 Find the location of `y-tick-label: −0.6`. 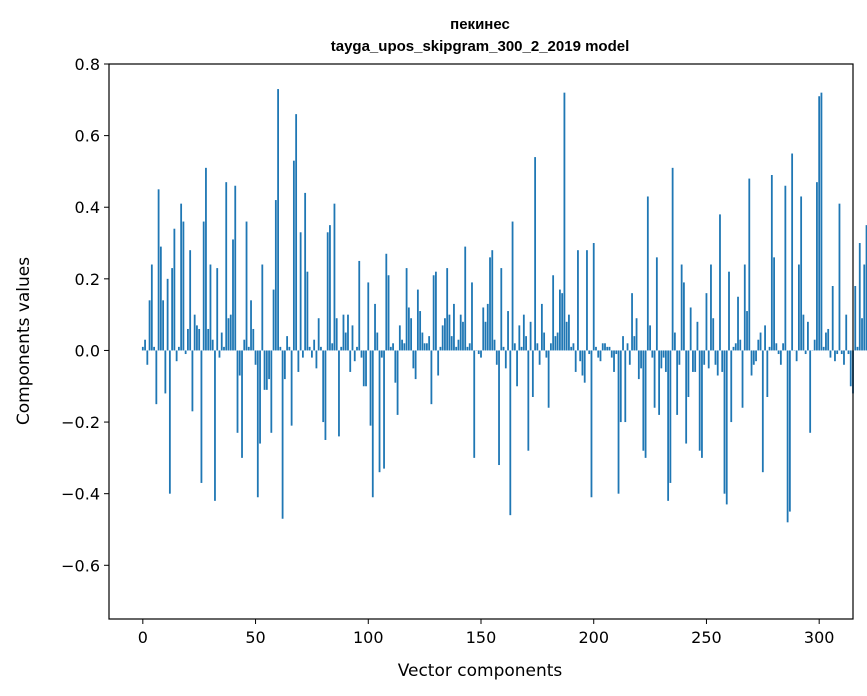

y-tick-label: −0.6 is located at coordinates (80, 565).